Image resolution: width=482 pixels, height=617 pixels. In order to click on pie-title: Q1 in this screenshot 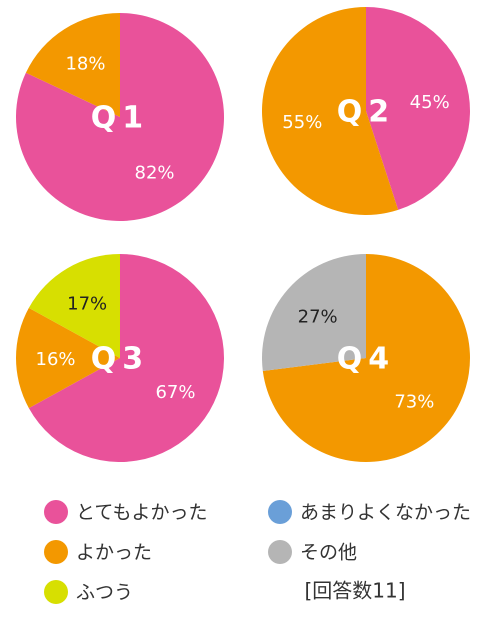, I will do `click(120, 118)`.